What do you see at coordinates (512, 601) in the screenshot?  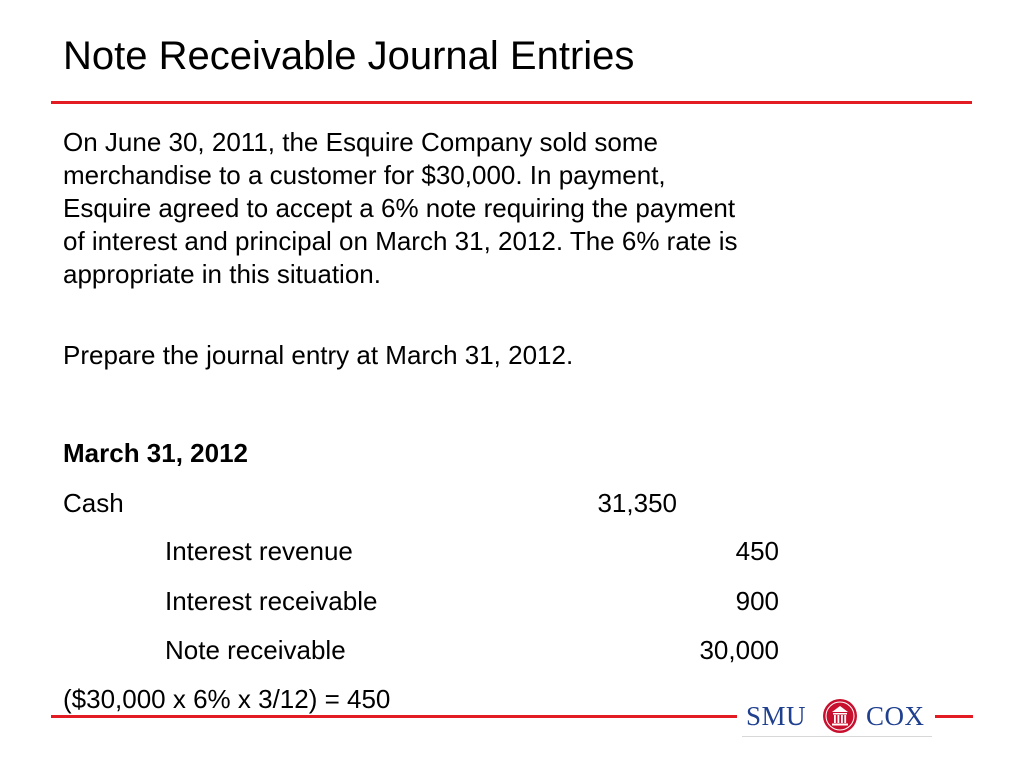 I see `journal-row-interest-receivable: Interest receivable 900` at bounding box center [512, 601].